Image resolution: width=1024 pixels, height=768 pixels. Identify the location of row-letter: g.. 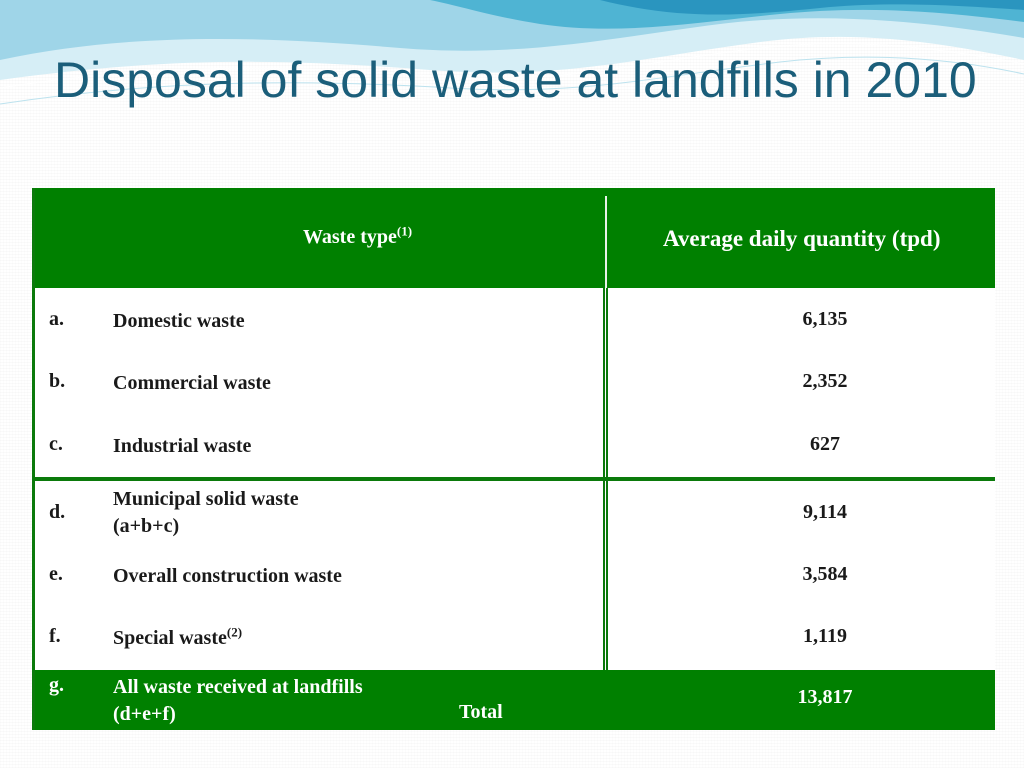
(56, 685).